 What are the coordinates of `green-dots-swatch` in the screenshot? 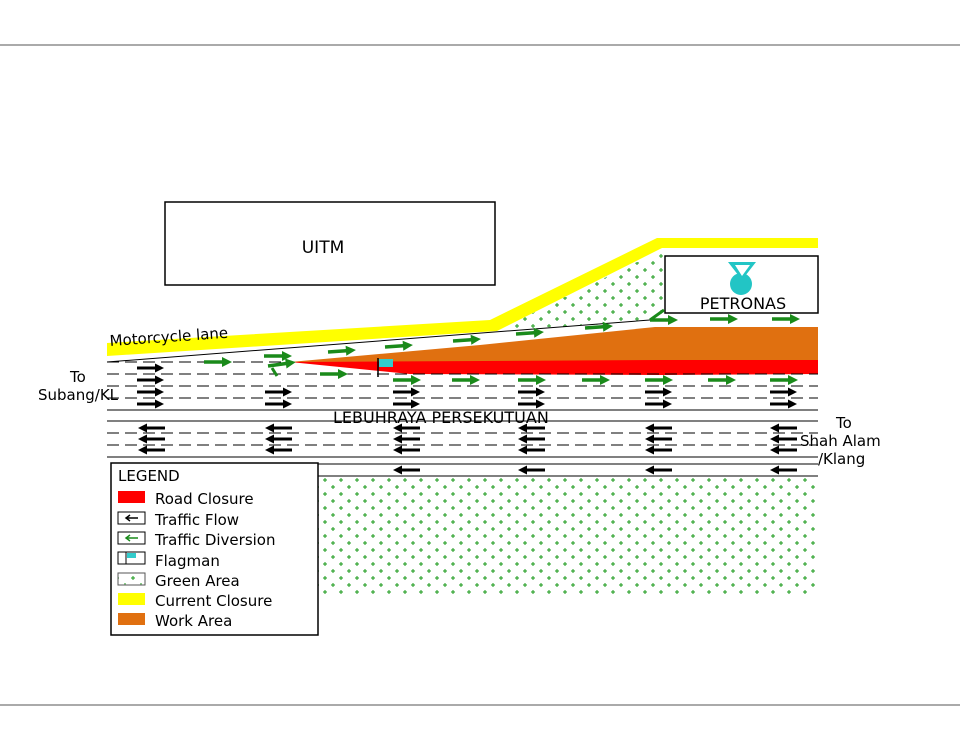 It's located at (131, 579).